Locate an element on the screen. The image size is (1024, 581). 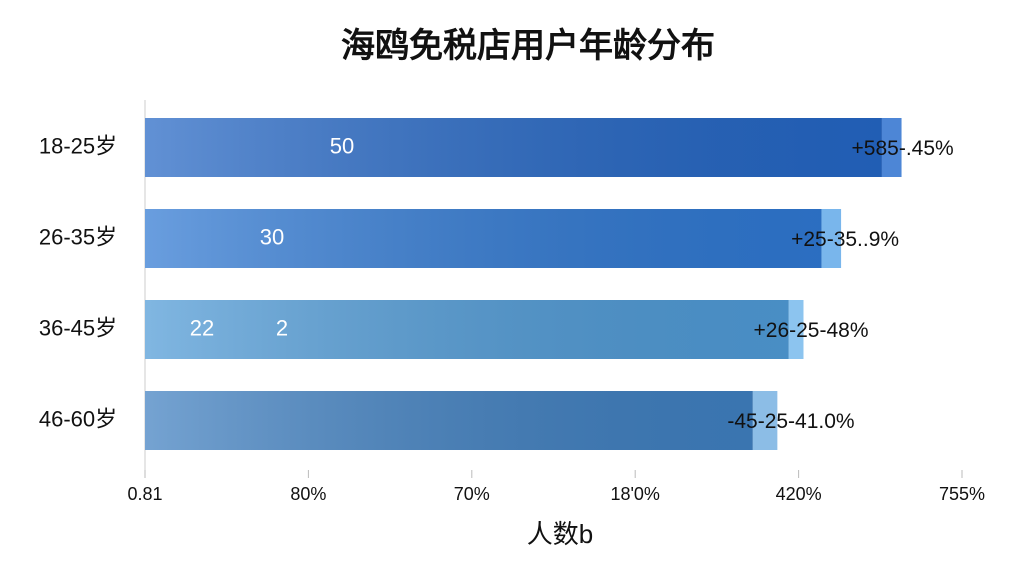
chart-title: 海鸥免税店用户年龄分布 is located at coordinates (528, 46).